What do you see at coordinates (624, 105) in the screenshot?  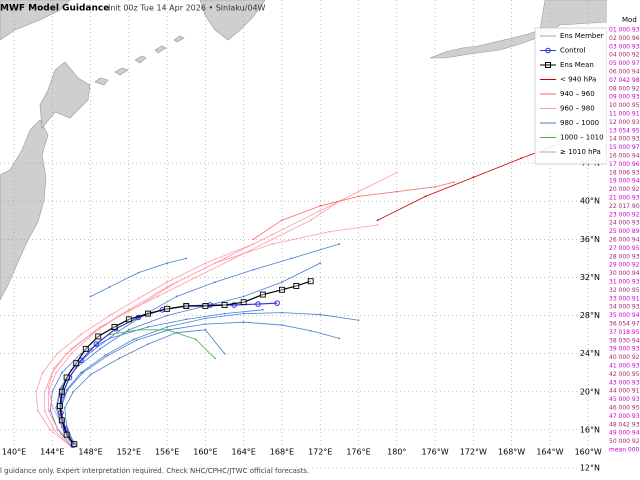 I see `side-item: 10 000 95` at bounding box center [624, 105].